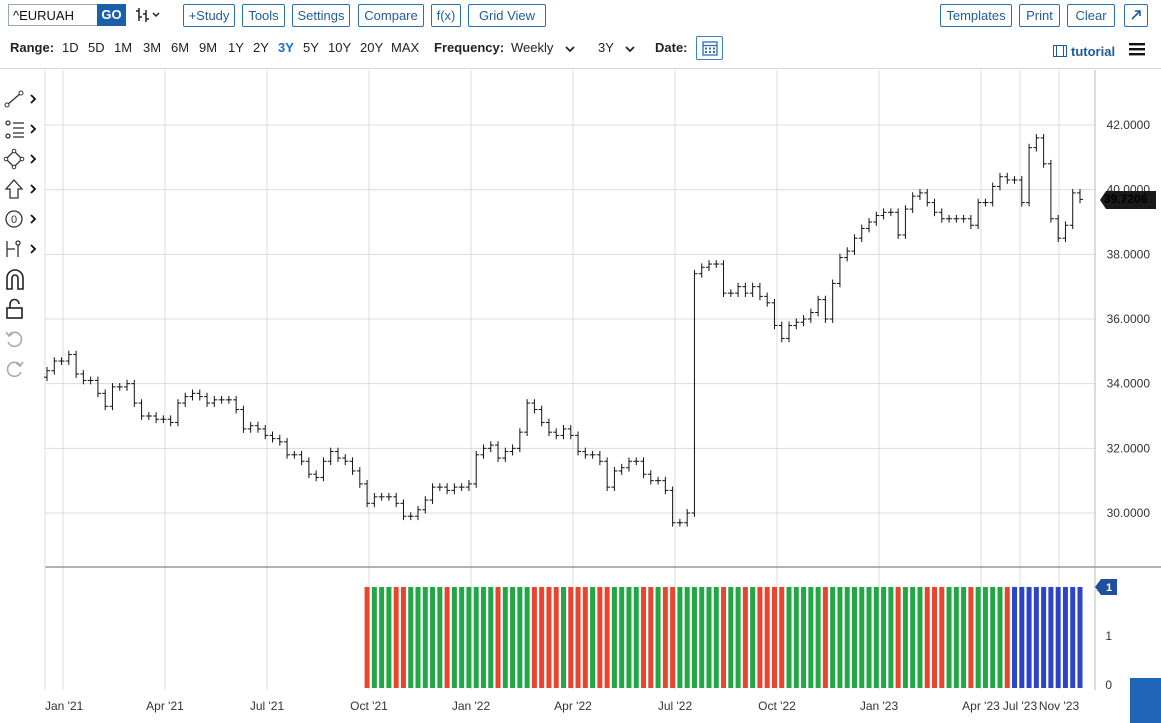 The height and width of the screenshot is (723, 1161). I want to click on function-button: f(x), so click(446, 15).